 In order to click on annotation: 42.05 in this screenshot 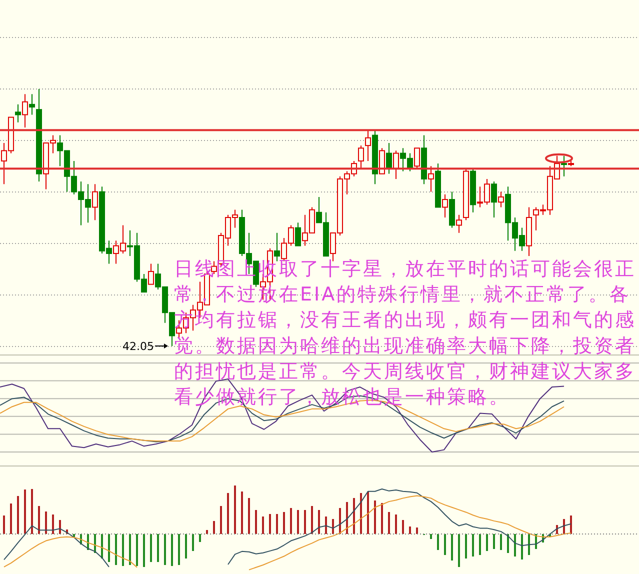, I will do `click(138, 346)`.